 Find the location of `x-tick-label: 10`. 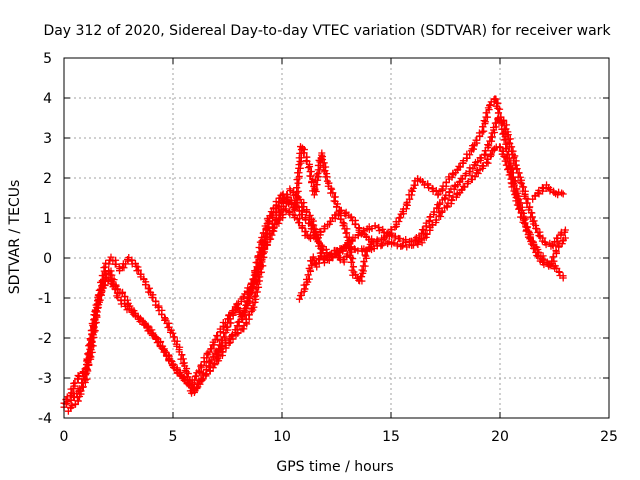

x-tick-label: 10 is located at coordinates (282, 437).